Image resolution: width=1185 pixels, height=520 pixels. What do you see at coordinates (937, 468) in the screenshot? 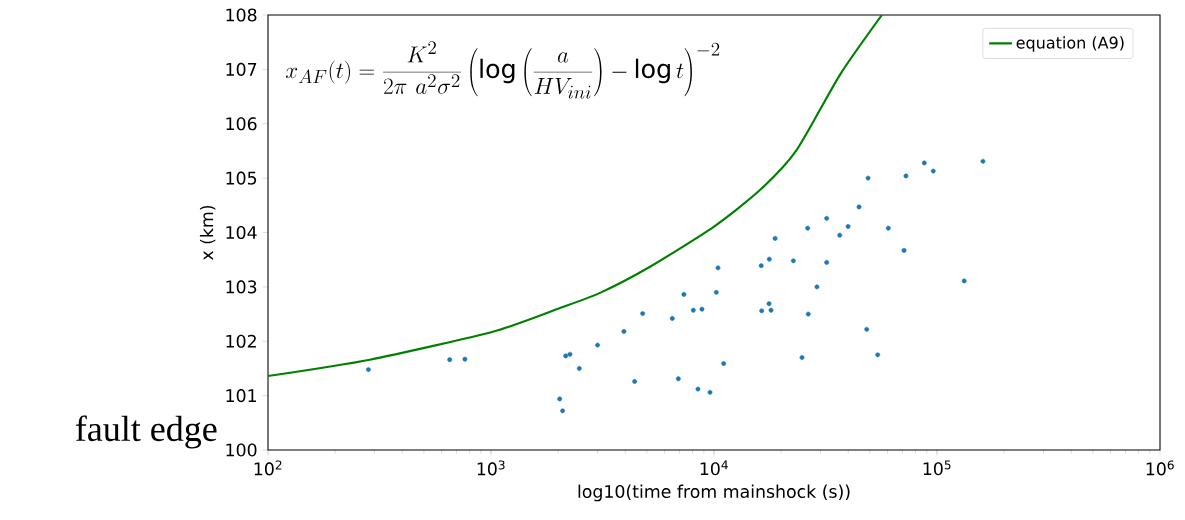
I see `x-tick-label: 10$^{5}$` at bounding box center [937, 468].